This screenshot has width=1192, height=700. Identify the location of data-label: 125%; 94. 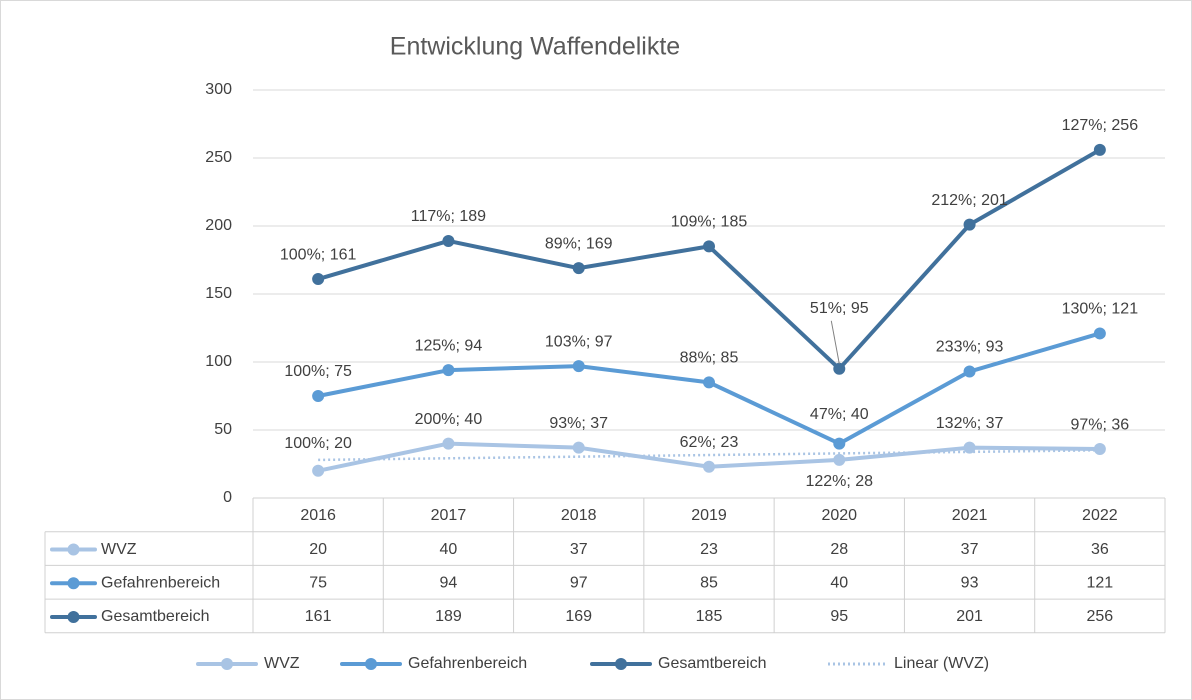
(449, 345).